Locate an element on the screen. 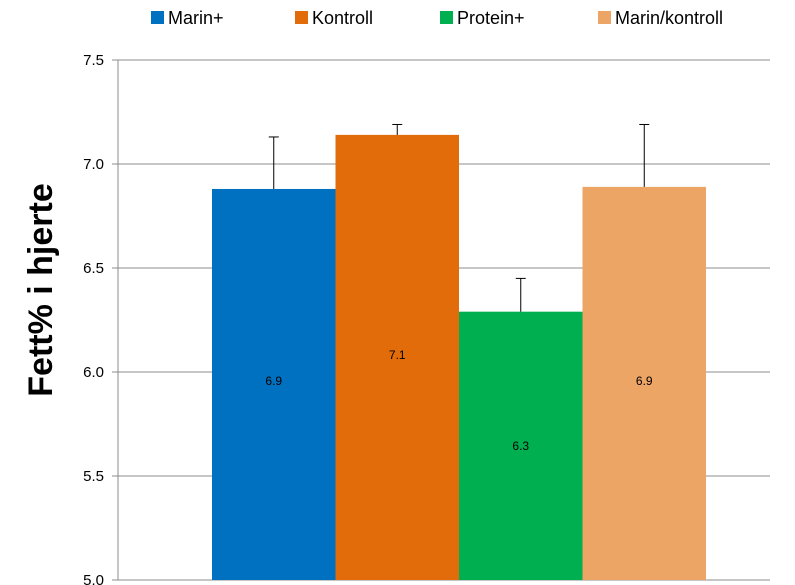 This screenshot has width=795, height=585. data-label: 7.1 is located at coordinates (397, 355).